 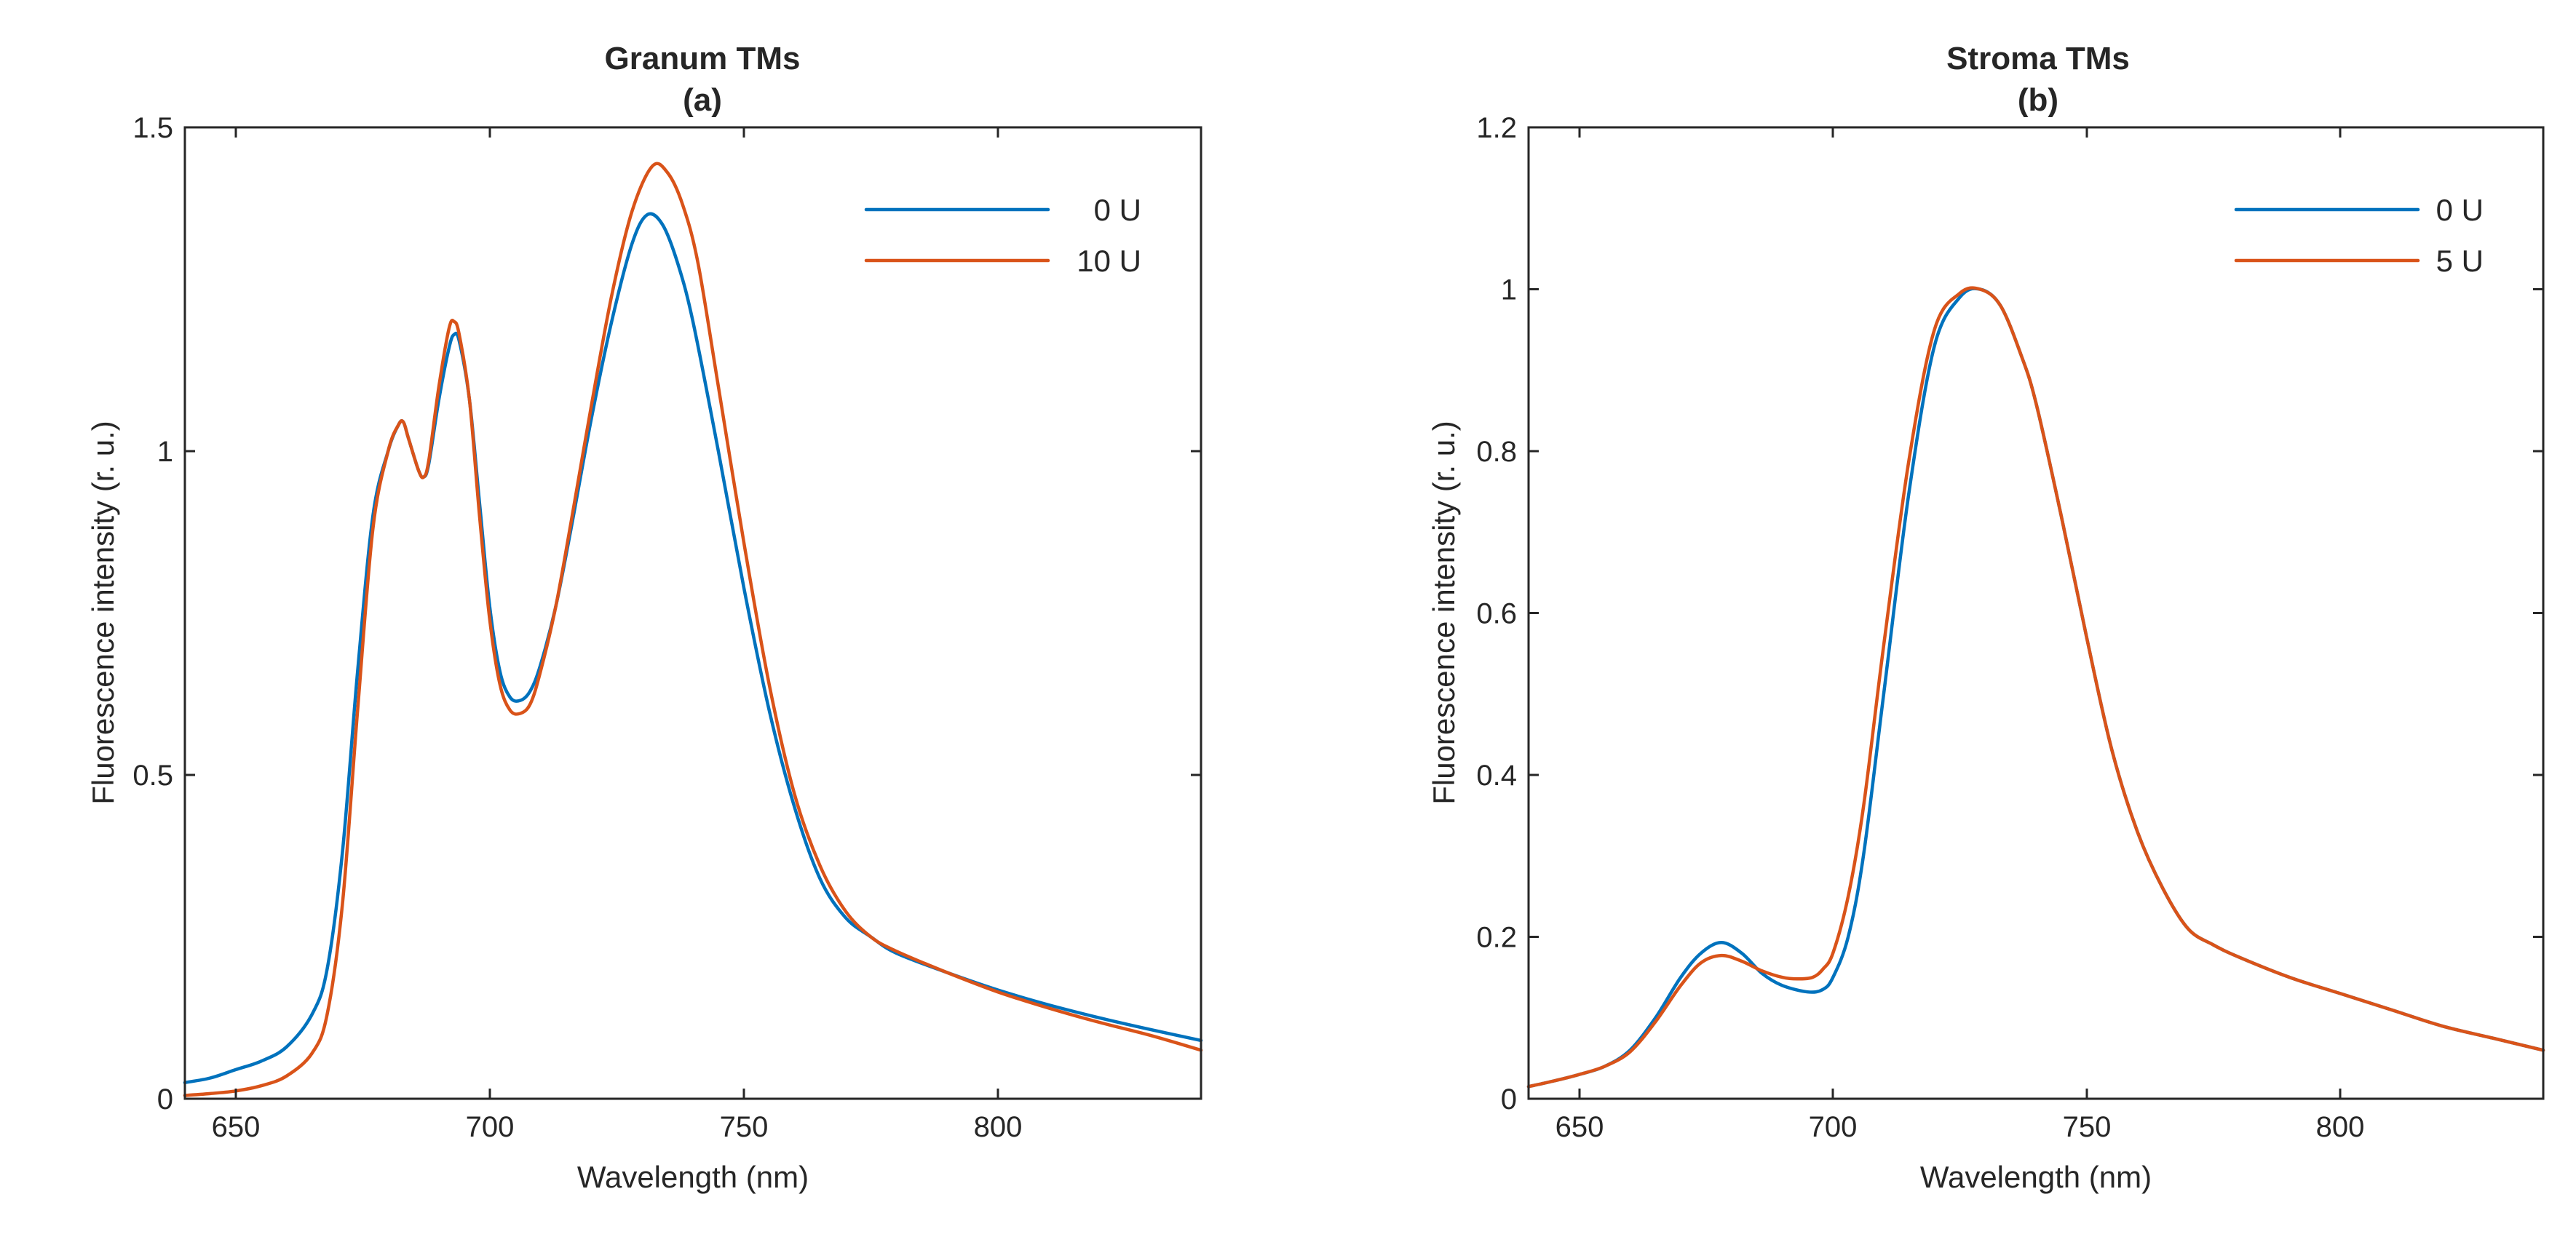 What do you see at coordinates (666, 776) in the screenshot?
I see `y-tick-1: 0.5` at bounding box center [666, 776].